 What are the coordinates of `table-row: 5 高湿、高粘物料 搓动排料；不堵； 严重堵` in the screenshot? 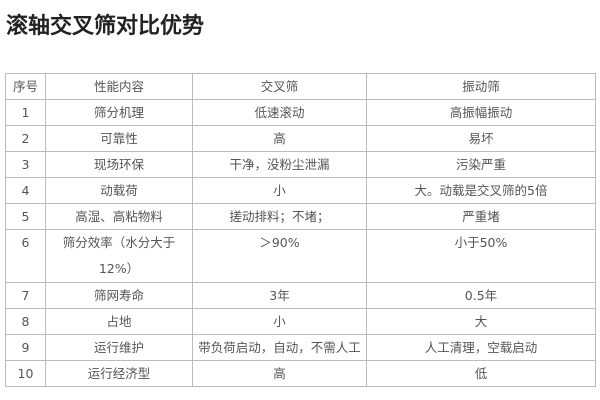 It's located at (300, 216).